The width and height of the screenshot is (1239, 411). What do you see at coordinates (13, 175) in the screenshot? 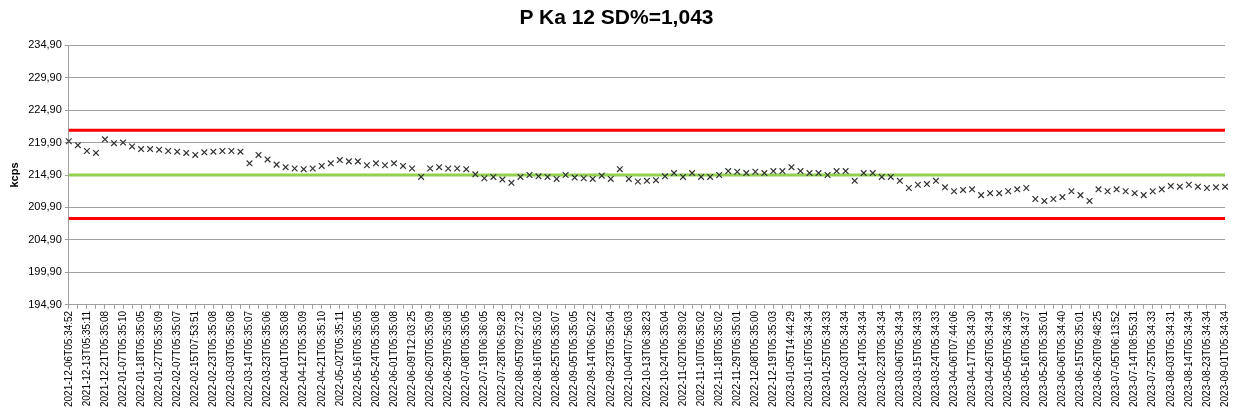
I see `y-axis-title: kcps` at bounding box center [13, 175].